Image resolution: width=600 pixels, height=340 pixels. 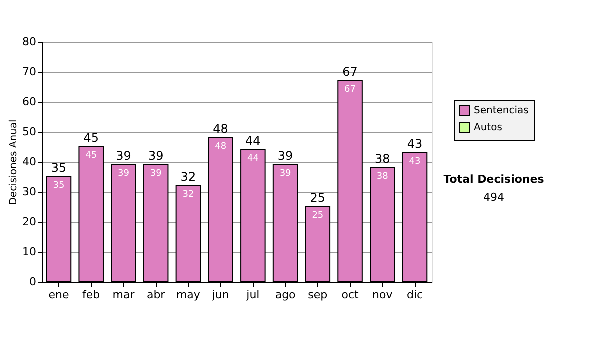 What do you see at coordinates (156, 295) in the screenshot?
I see `x-tick-label: abr` at bounding box center [156, 295].